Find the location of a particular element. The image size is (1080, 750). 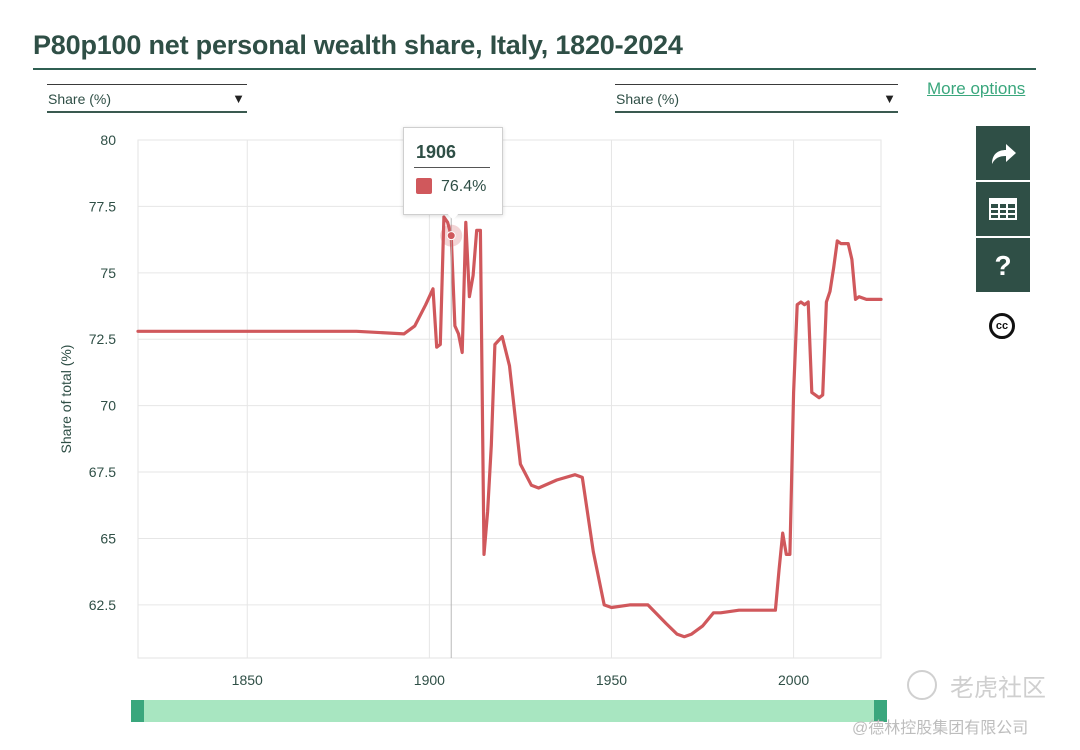

left-metric-select: Share (%) ▼ is located at coordinates (147, 98).